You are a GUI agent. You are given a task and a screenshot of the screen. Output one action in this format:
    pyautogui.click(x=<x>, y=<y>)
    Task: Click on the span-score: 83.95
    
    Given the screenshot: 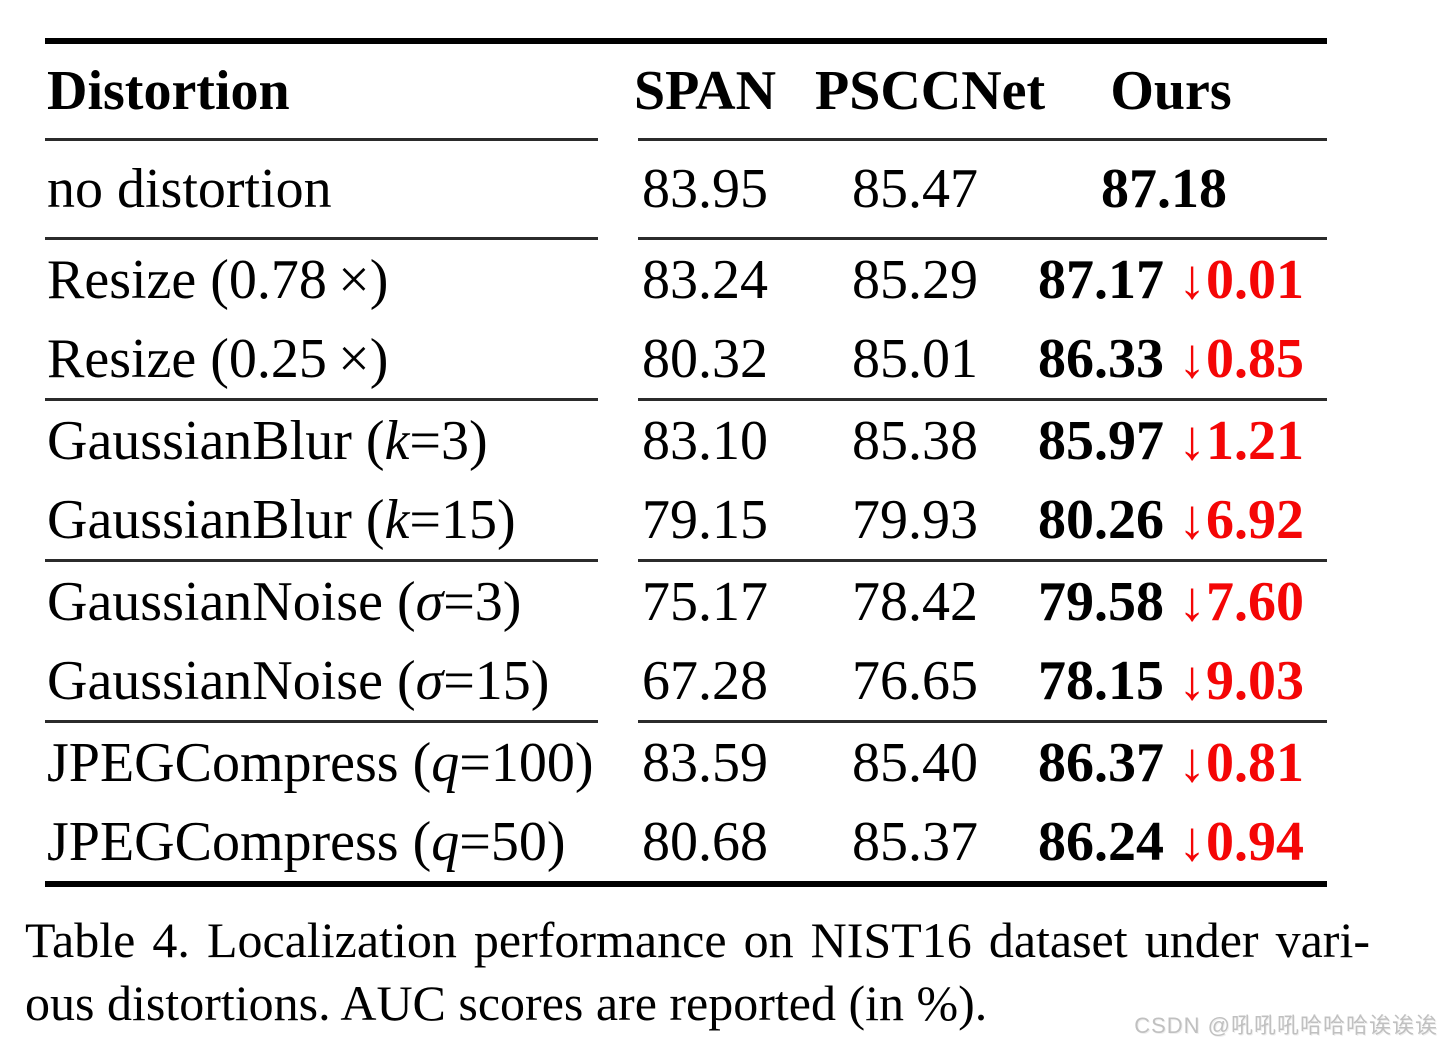 What is the action you would take?
    pyautogui.click(x=705, y=189)
    